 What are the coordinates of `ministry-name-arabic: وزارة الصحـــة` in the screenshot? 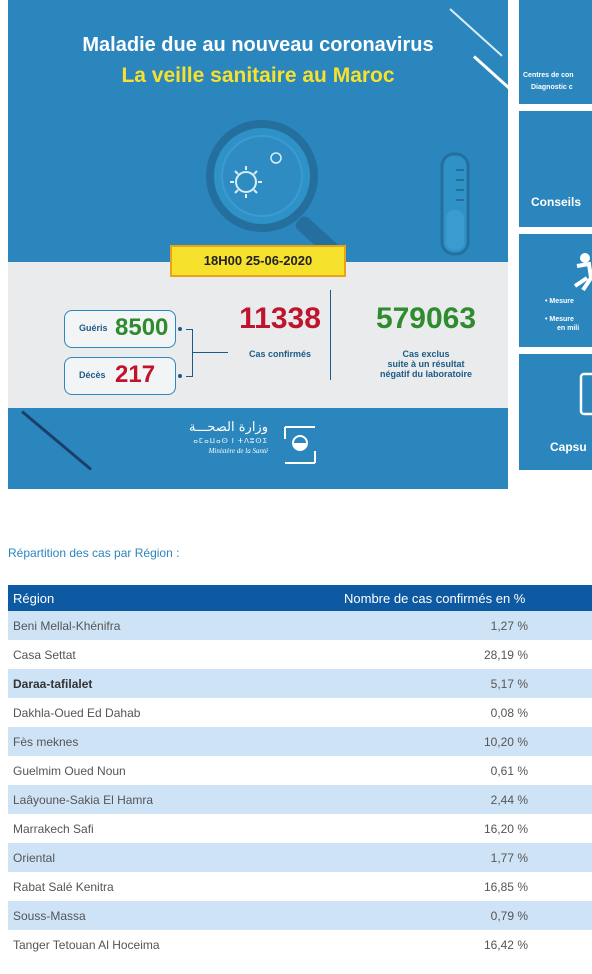 It's located at (228, 427).